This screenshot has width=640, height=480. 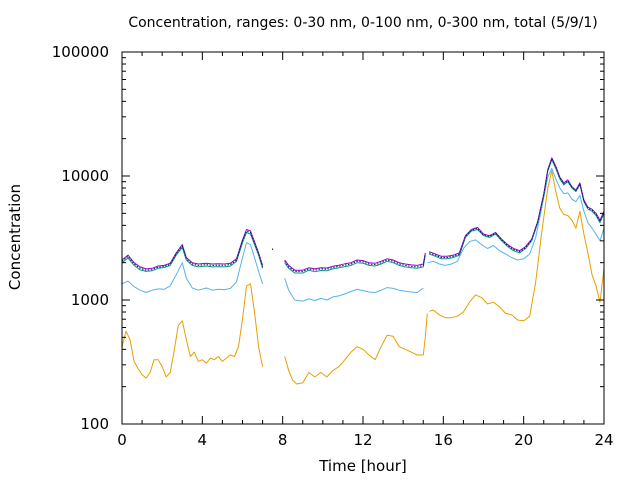 What do you see at coordinates (362, 440) in the screenshot?
I see `x-tick-label: 12` at bounding box center [362, 440].